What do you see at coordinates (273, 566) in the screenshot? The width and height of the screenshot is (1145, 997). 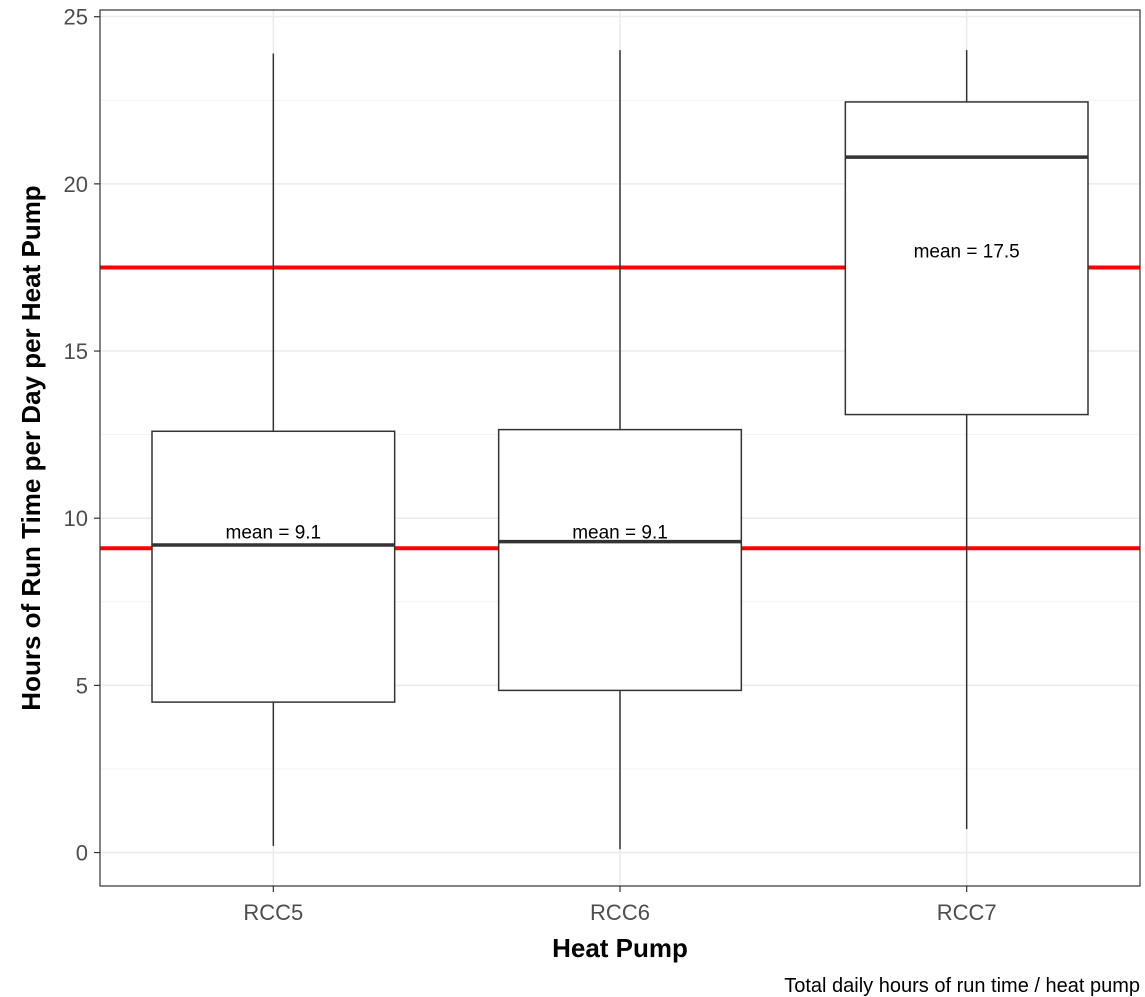 I see `box-rcc5` at bounding box center [273, 566].